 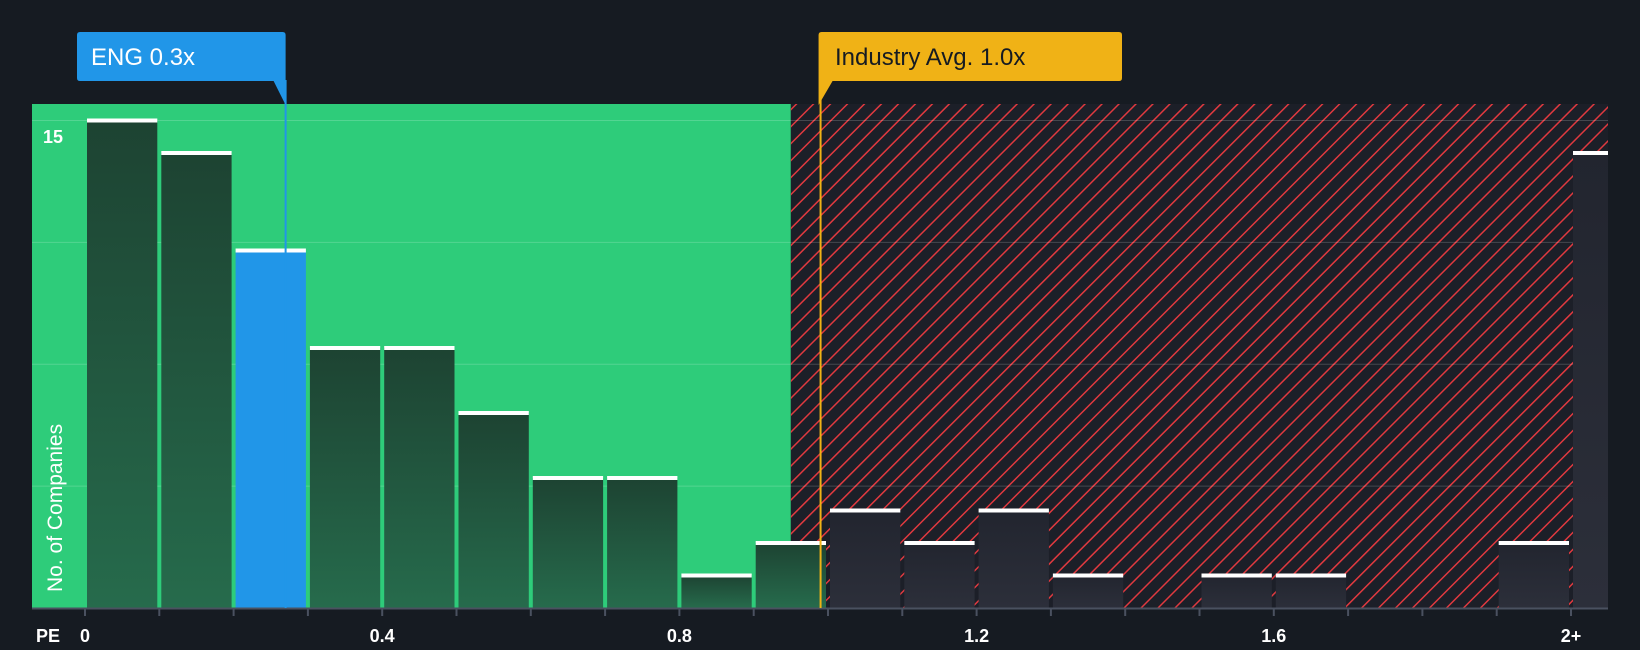 I want to click on x-tick-label: 1.2, so click(x=976, y=636).